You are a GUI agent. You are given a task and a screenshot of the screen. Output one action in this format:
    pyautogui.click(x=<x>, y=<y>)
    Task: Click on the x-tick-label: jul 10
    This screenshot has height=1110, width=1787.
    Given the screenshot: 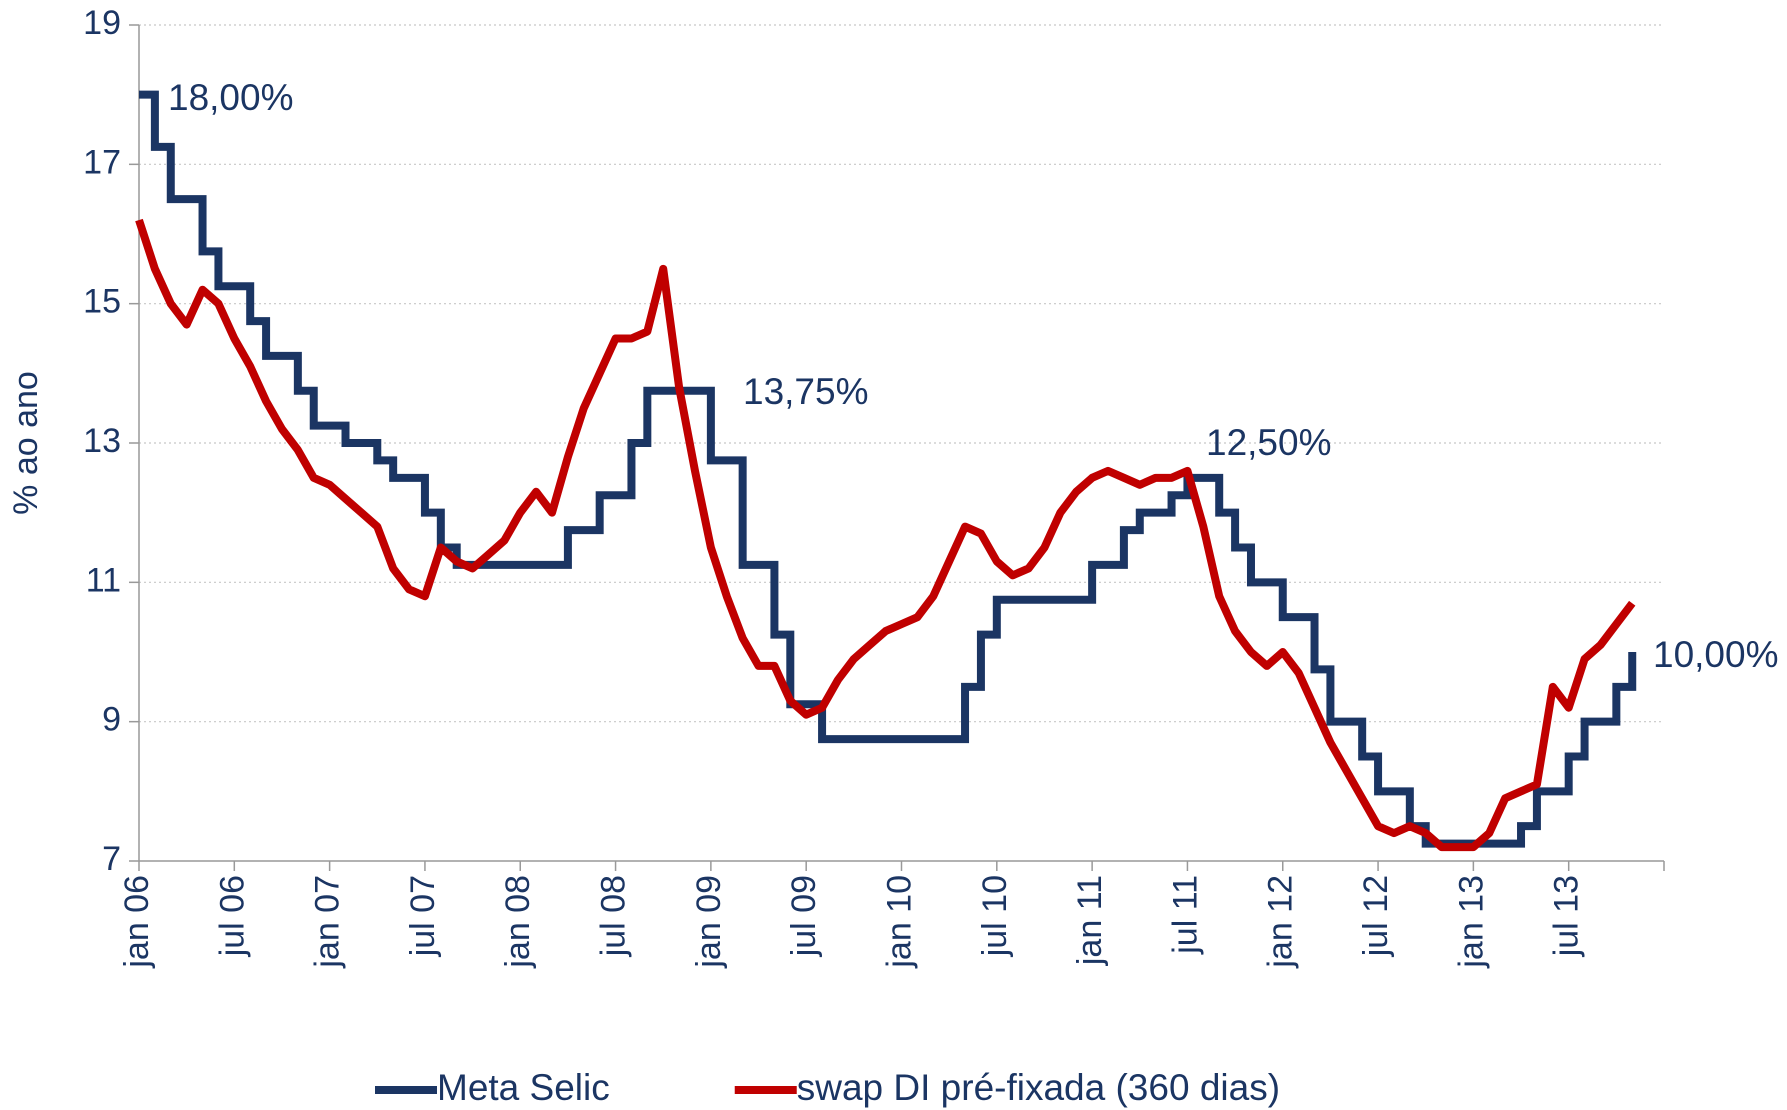 What is the action you would take?
    pyautogui.click(x=995, y=916)
    